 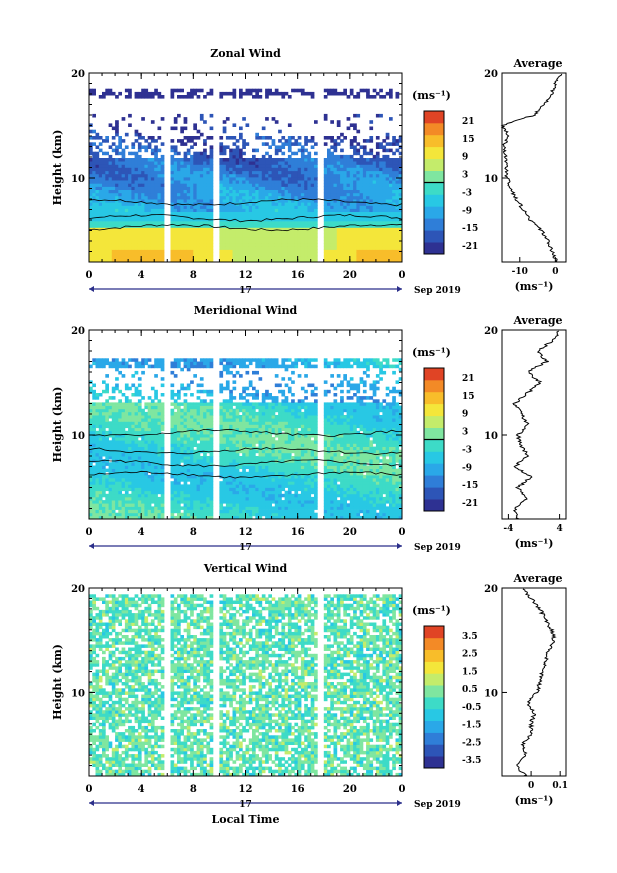 I want to click on y-axis-label: Height (km), so click(x=57, y=168).